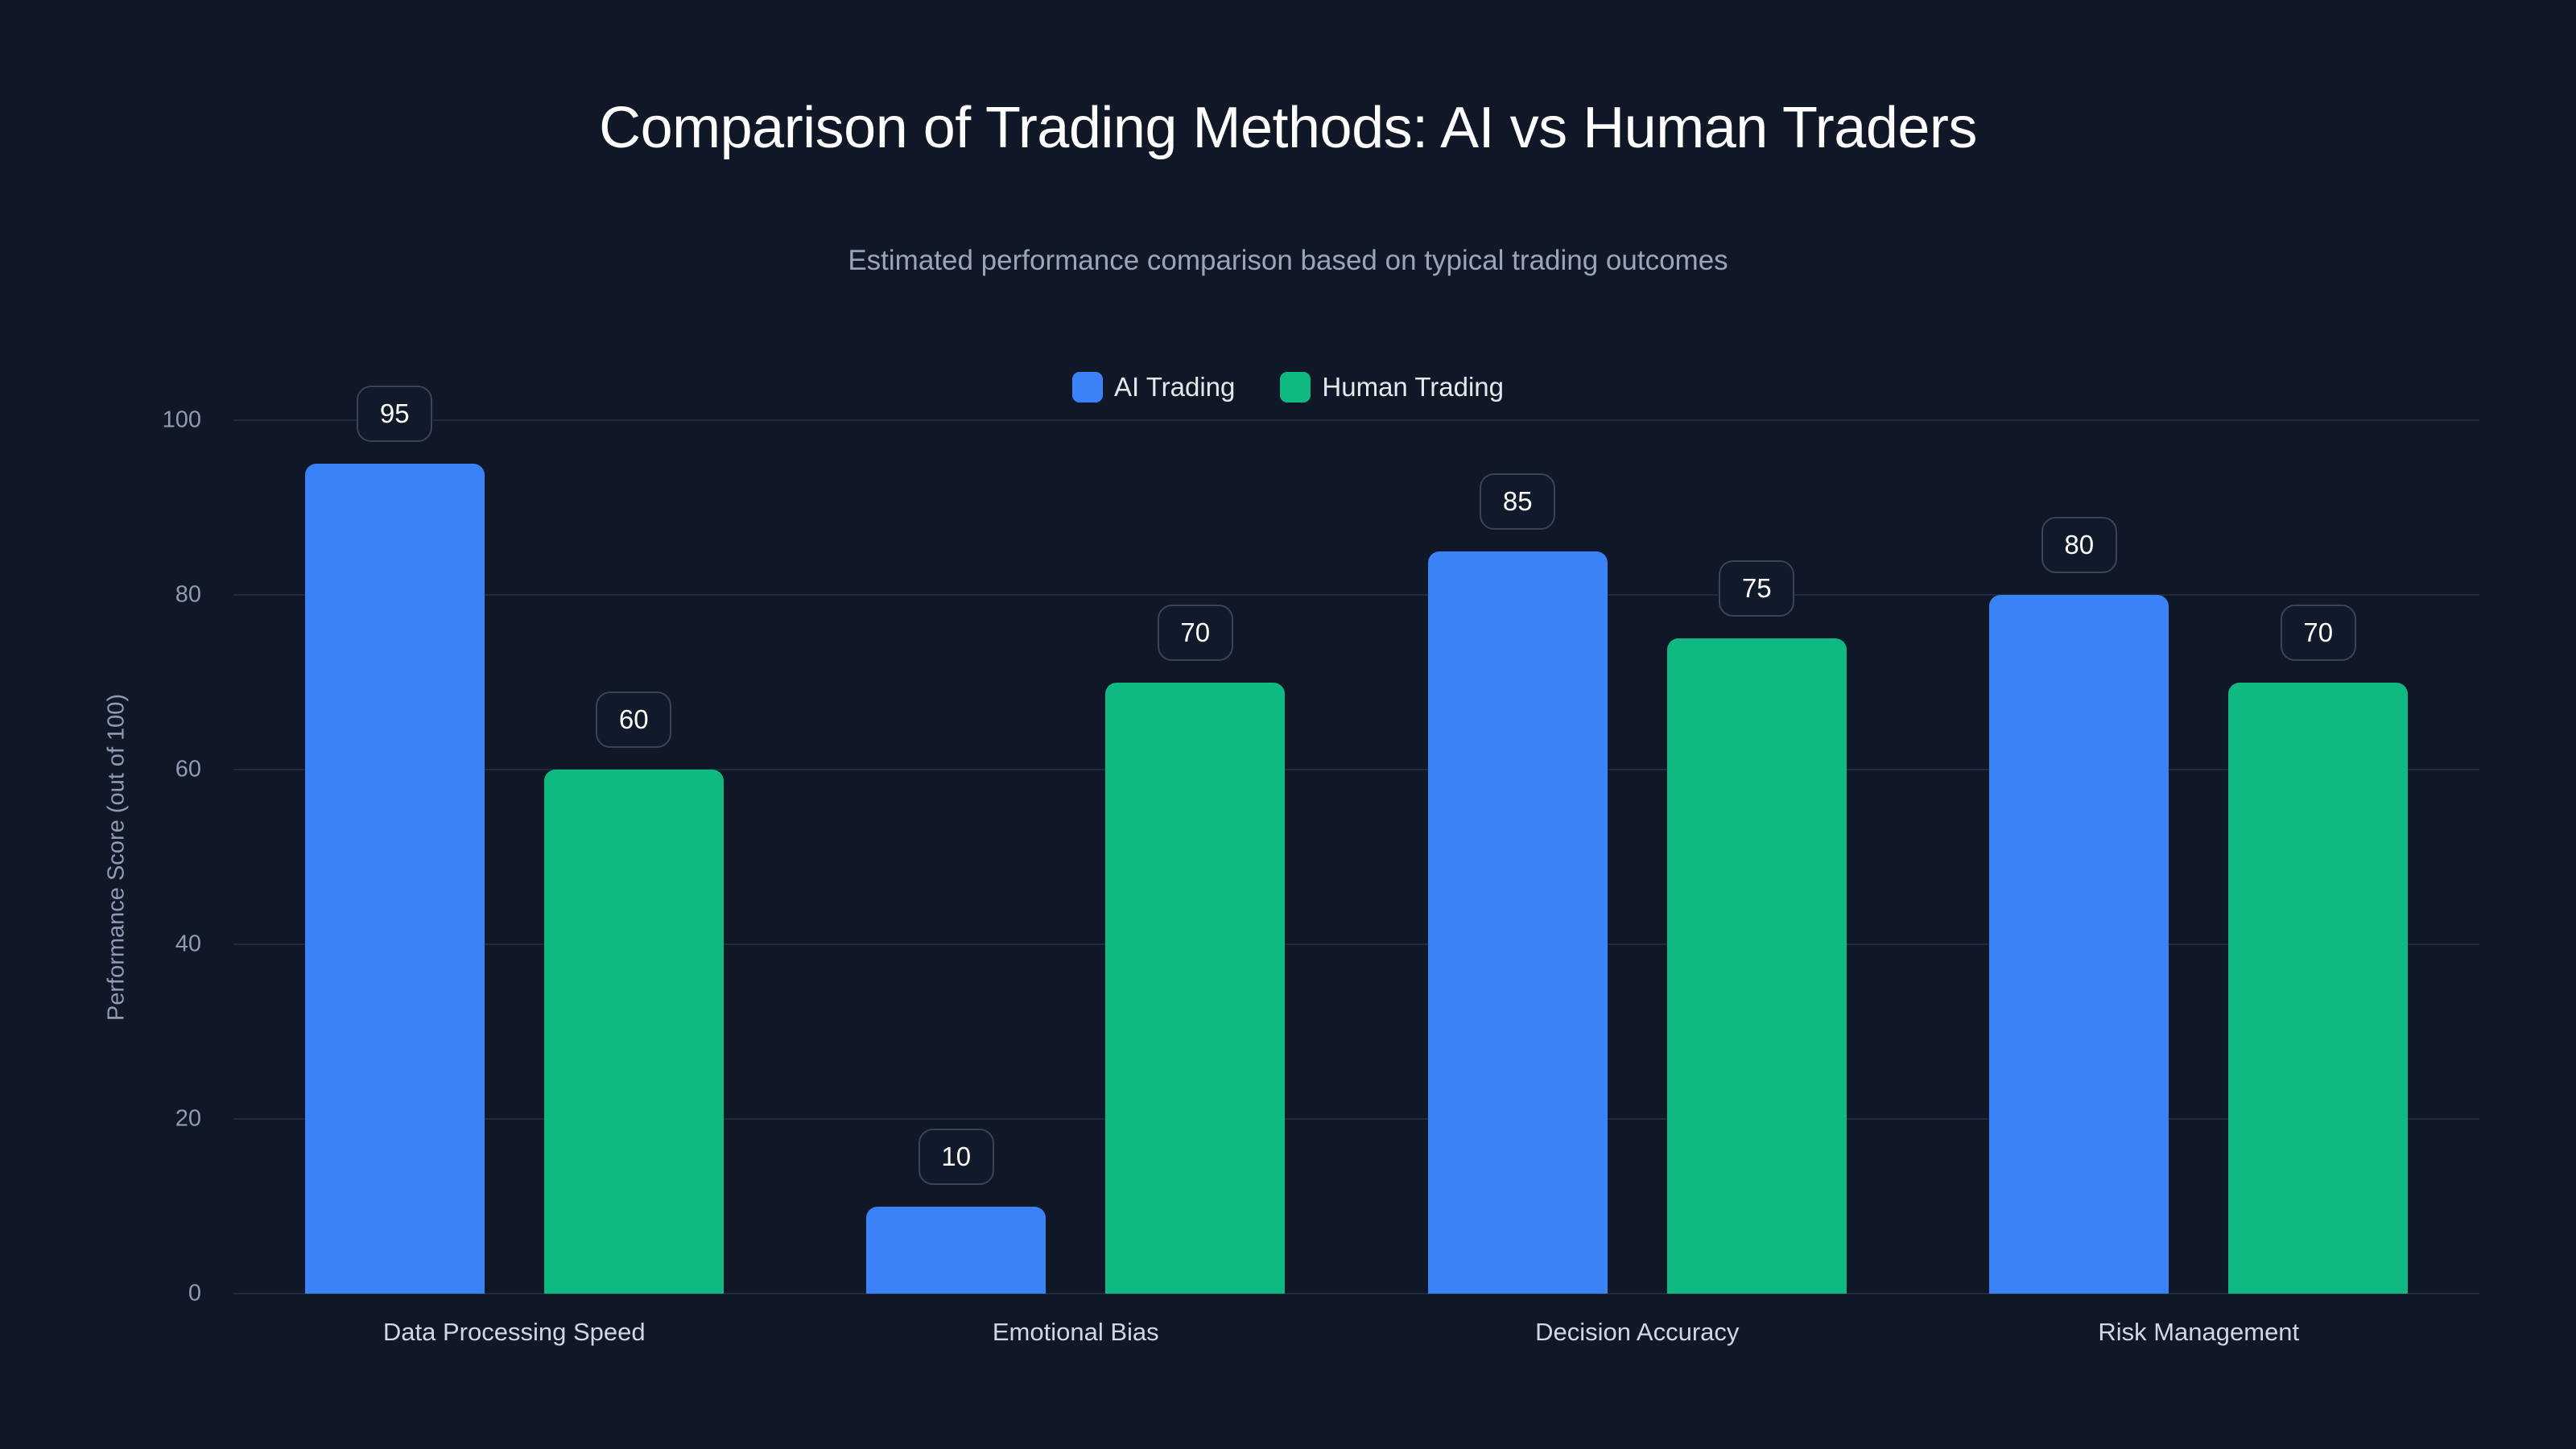 The width and height of the screenshot is (2576, 1449). Describe the element at coordinates (1518, 501) in the screenshot. I see `value-label: 85` at that location.